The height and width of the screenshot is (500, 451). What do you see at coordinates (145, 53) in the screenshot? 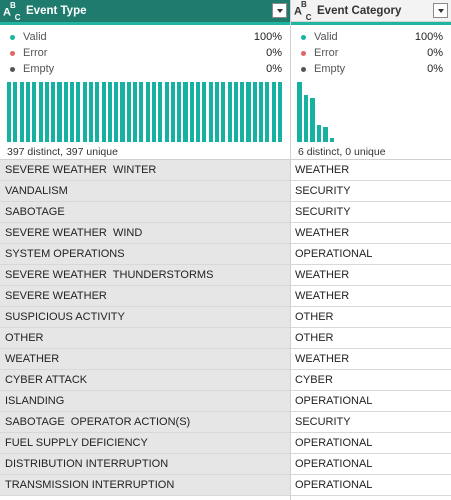
I see `stat-error: Error 0%` at bounding box center [145, 53].